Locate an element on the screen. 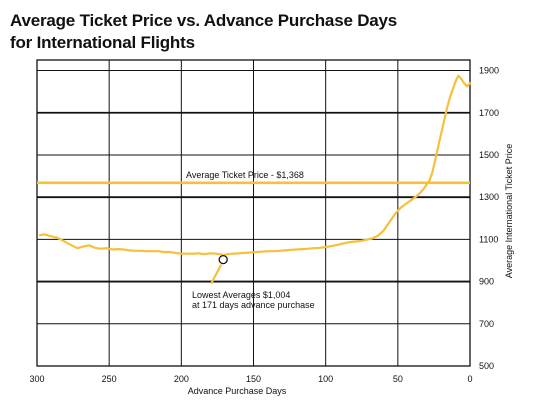 The height and width of the screenshot is (404, 540). y-tick-label: 1700 is located at coordinates (489, 113).